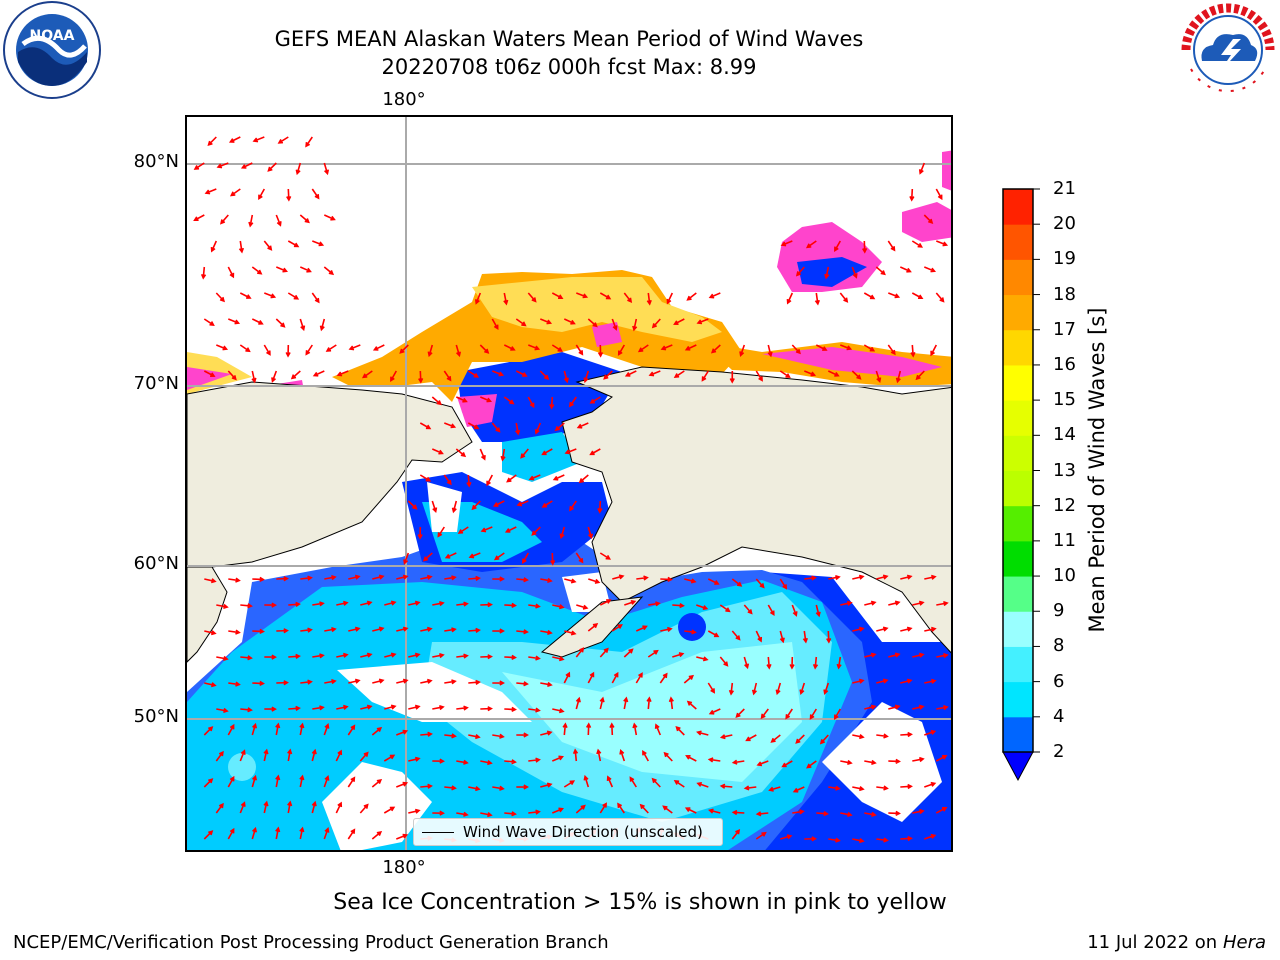 This screenshot has height=960, width=1280. Describe the element at coordinates (1064, 470) in the screenshot. I see `colorbar-tick-label: 13` at that location.